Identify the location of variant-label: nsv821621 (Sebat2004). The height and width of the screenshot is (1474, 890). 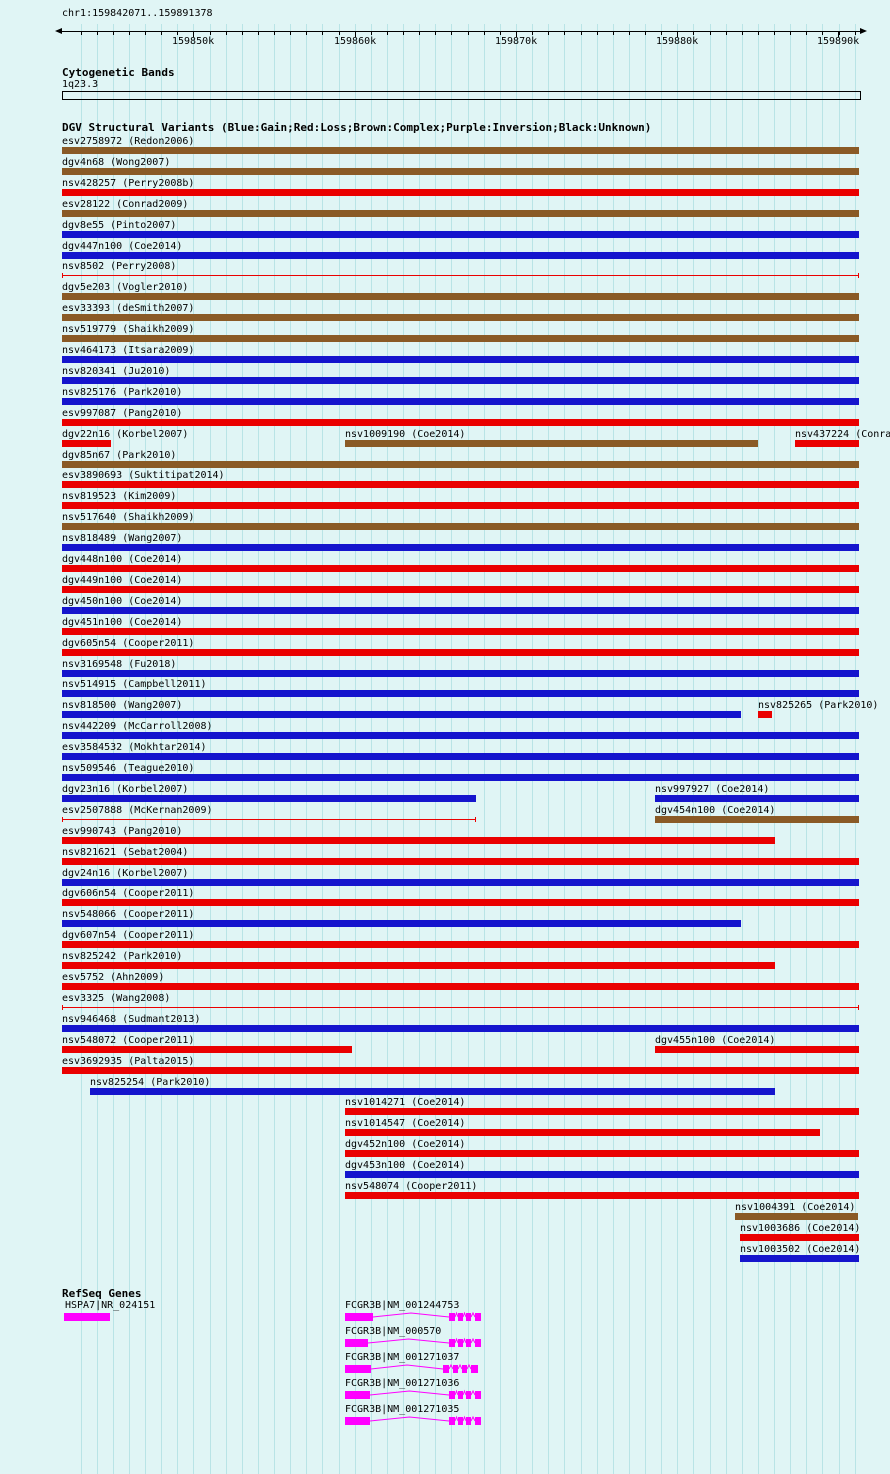
(125, 852).